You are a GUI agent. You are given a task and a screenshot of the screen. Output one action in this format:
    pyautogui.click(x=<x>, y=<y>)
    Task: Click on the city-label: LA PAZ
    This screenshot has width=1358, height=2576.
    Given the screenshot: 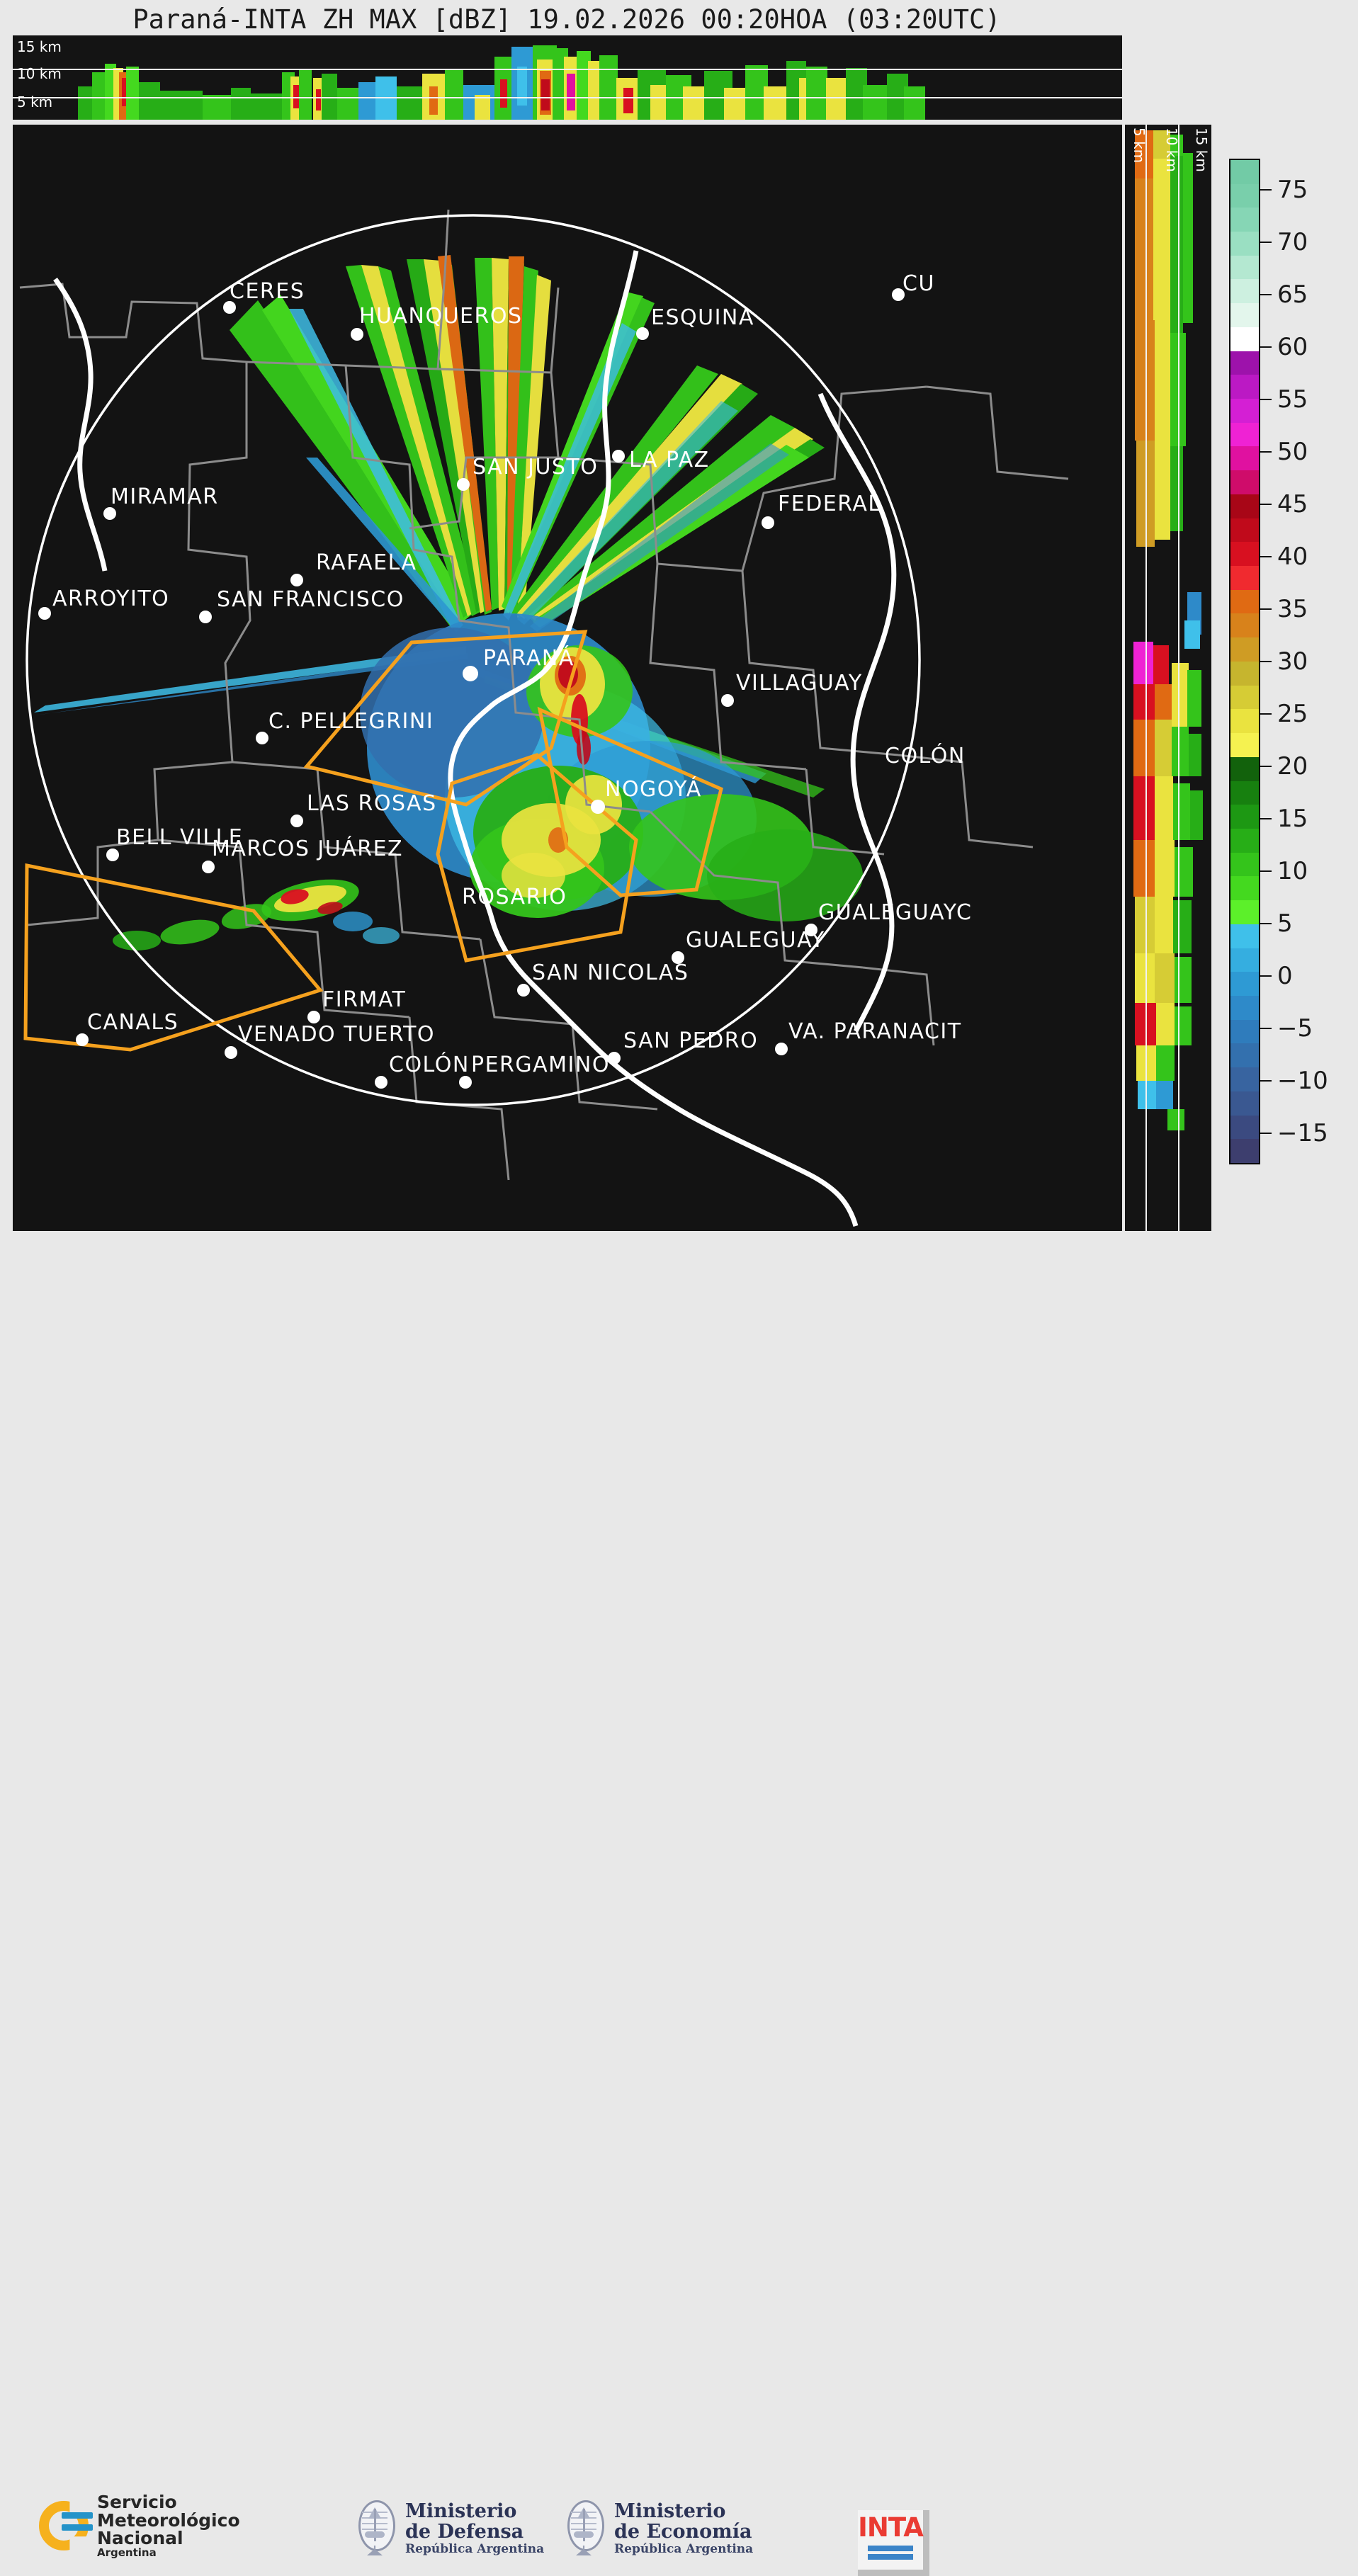 What is the action you would take?
    pyautogui.click(x=669, y=460)
    